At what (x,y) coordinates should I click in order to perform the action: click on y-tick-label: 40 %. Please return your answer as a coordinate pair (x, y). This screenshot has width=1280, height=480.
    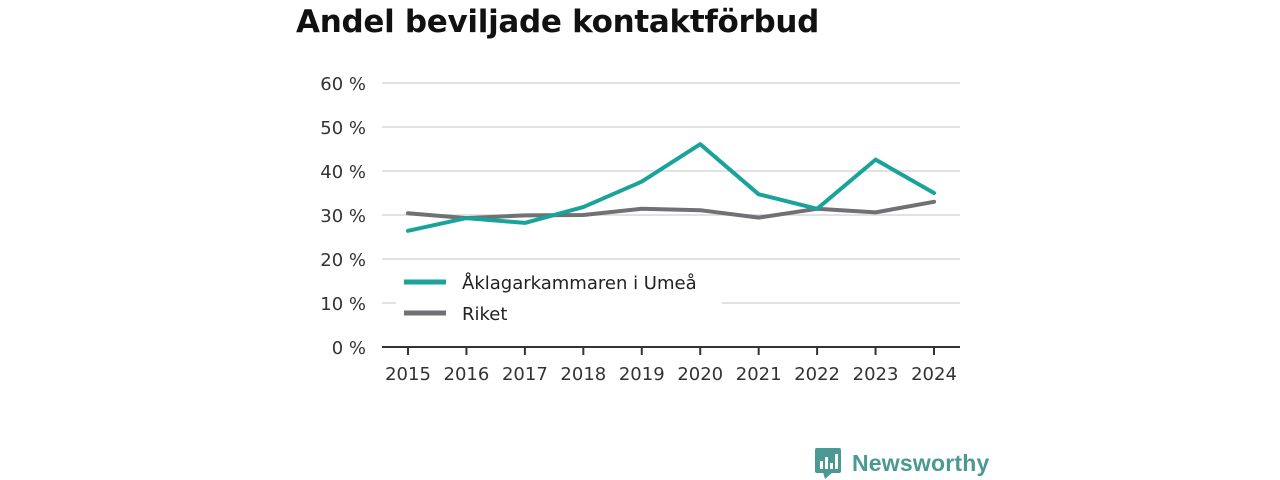
    Looking at the image, I should click on (343, 172).